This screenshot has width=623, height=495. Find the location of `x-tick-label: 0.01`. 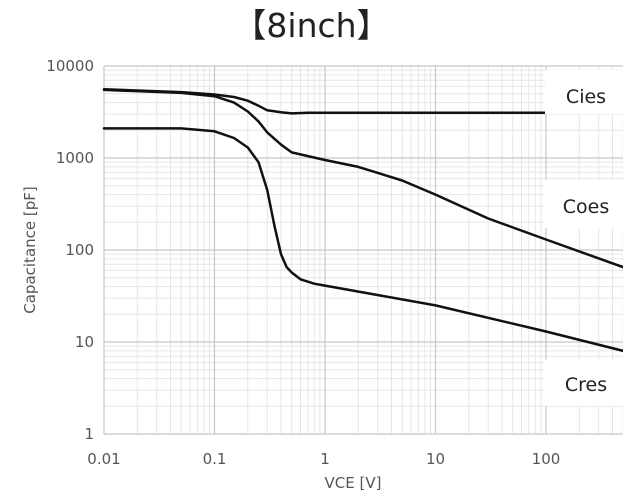

x-tick-label: 0.01 is located at coordinates (103, 459).